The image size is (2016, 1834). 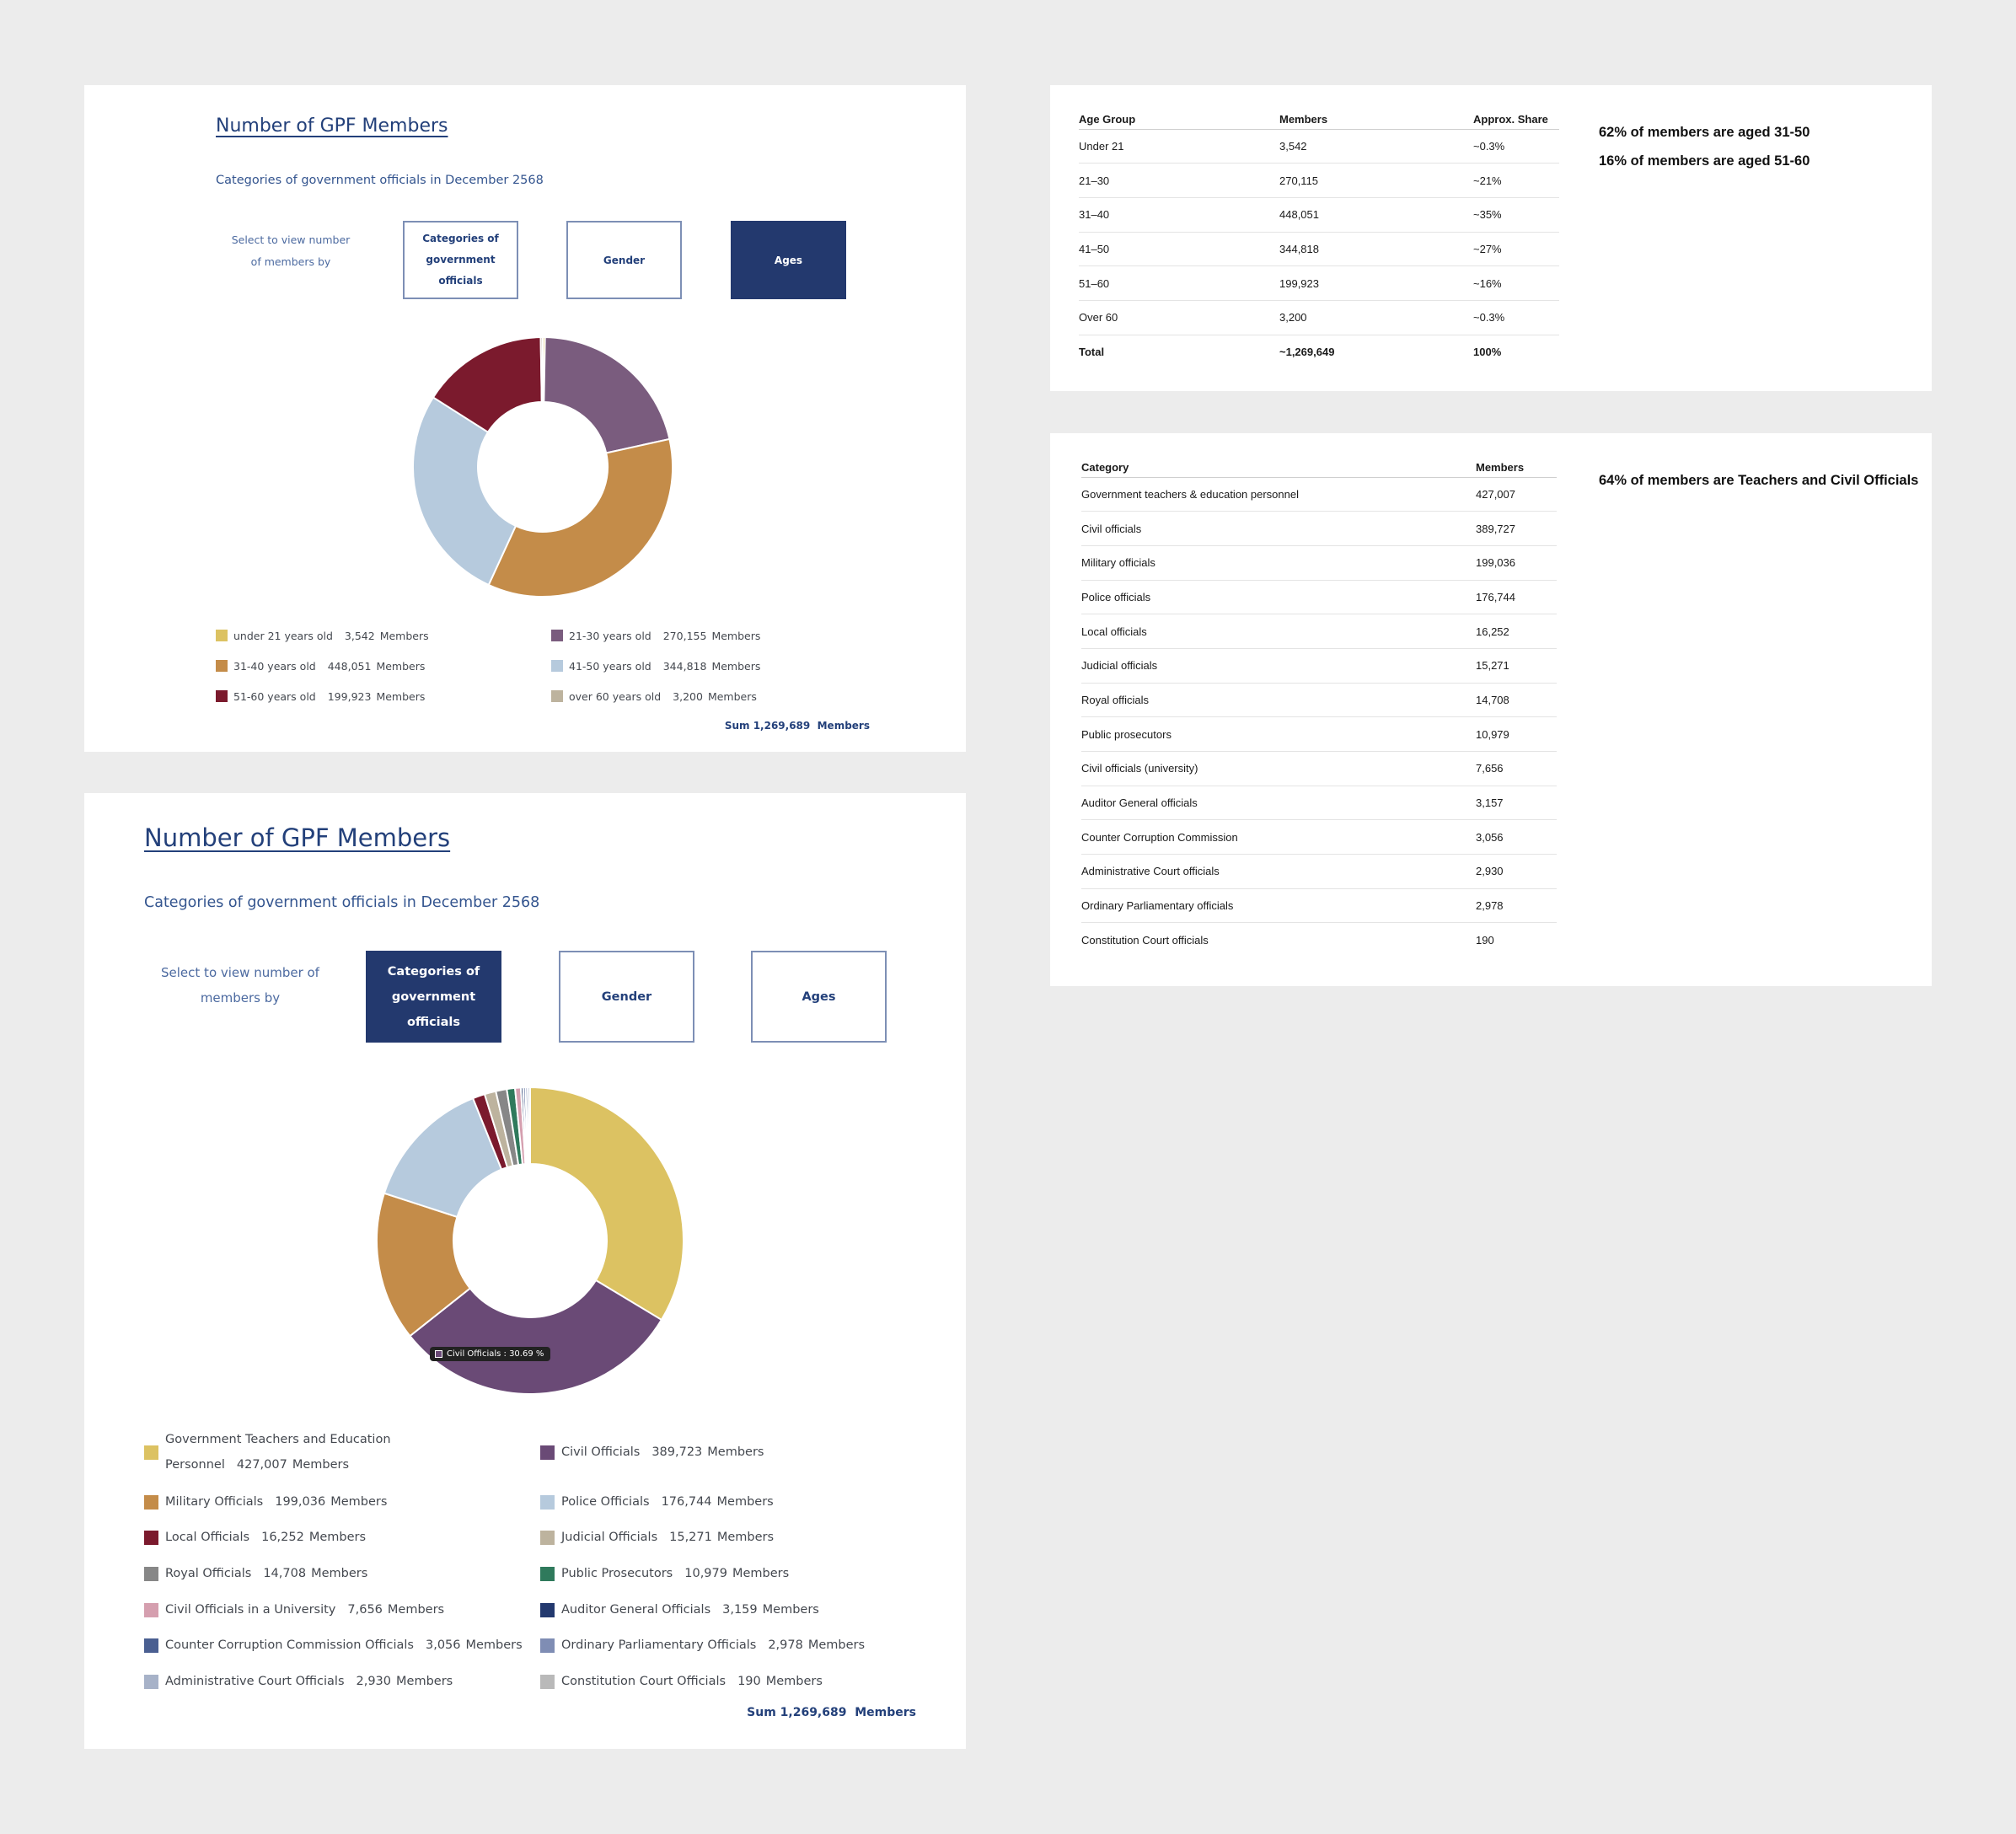 I want to click on table-cell: 3,200, so click(x=1376, y=317).